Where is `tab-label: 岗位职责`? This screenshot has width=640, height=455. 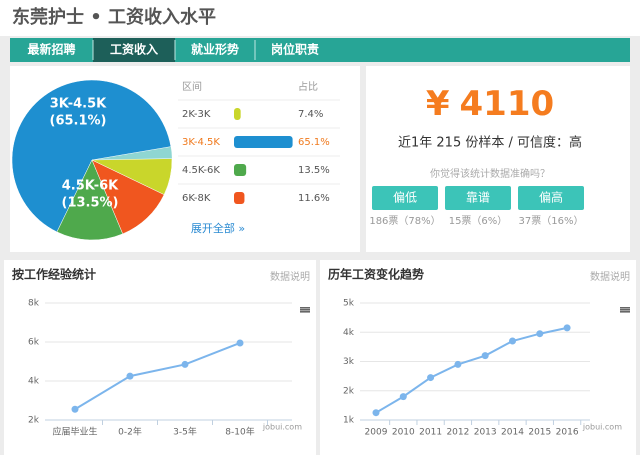
tab-label: 岗位职责 is located at coordinates (295, 49).